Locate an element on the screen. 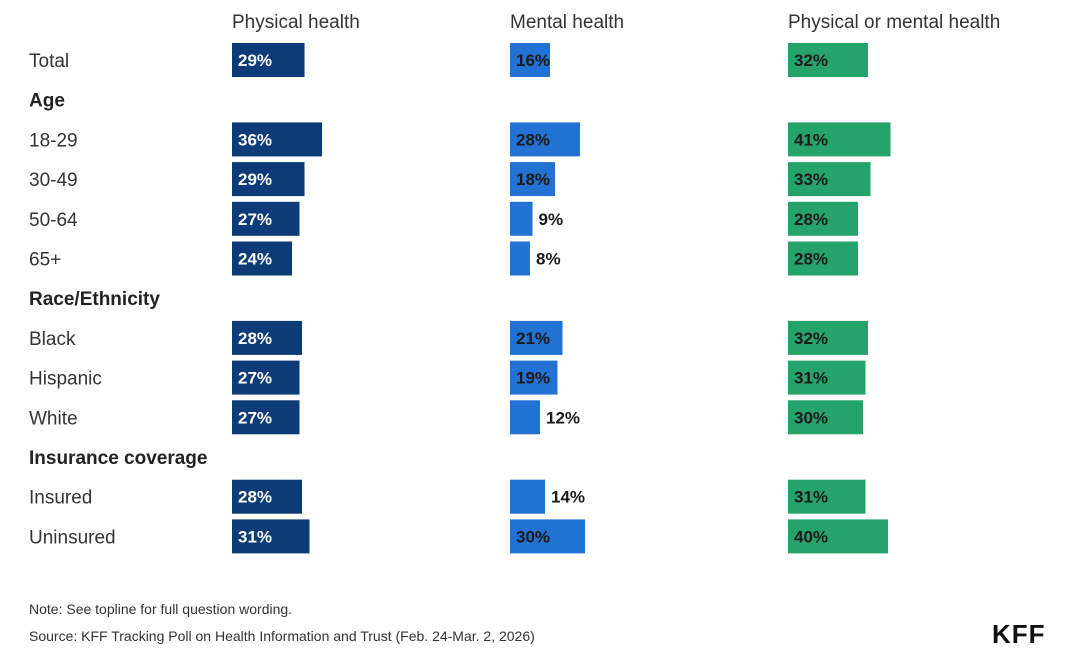 Image resolution: width=1080 pixels, height=662 pixels. row-label: Hispanic is located at coordinates (65, 379).